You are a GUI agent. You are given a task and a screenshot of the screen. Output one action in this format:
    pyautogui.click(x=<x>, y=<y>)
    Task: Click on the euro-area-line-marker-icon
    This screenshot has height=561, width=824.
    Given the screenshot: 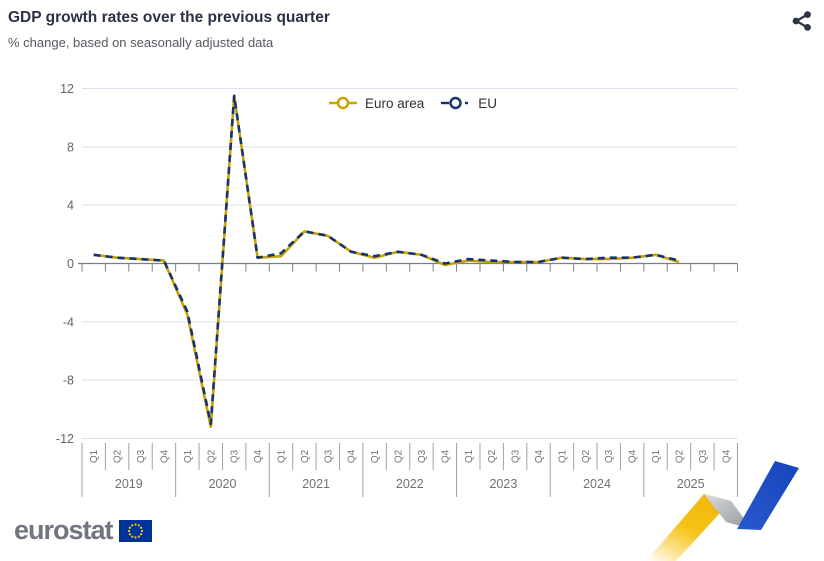 What is the action you would take?
    pyautogui.click(x=343, y=103)
    